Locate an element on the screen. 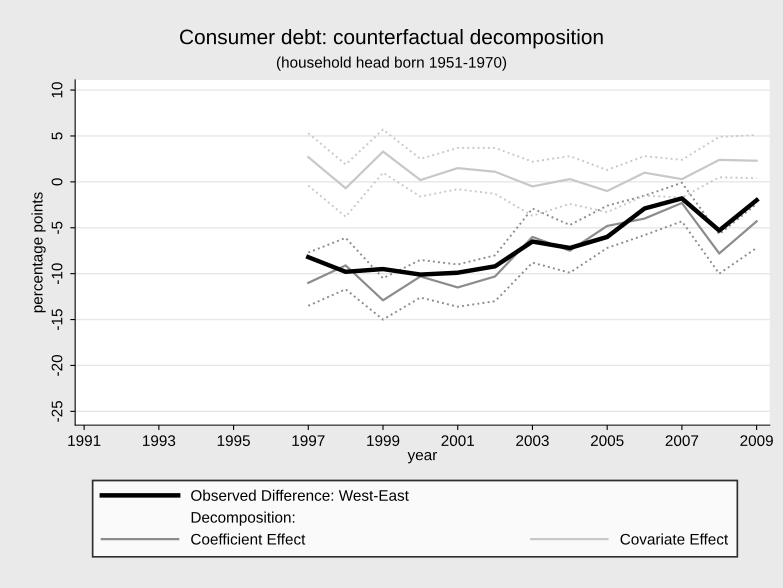 The width and height of the screenshot is (783, 588). y-tick-label: -5 is located at coordinates (57, 228).